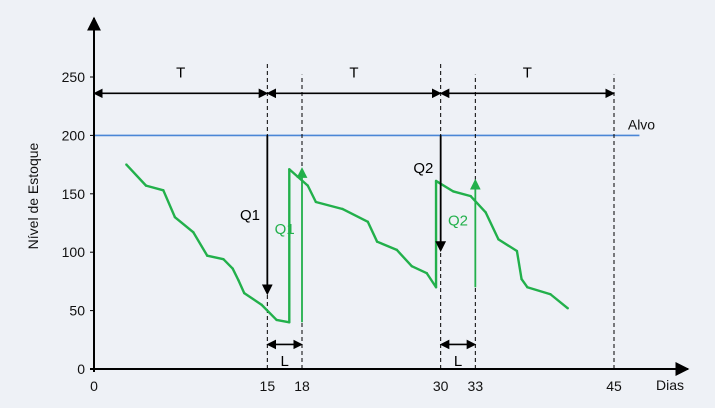 This screenshot has width=715, height=408. What do you see at coordinates (268, 386) in the screenshot?
I see `x-tick-label: 15` at bounding box center [268, 386].